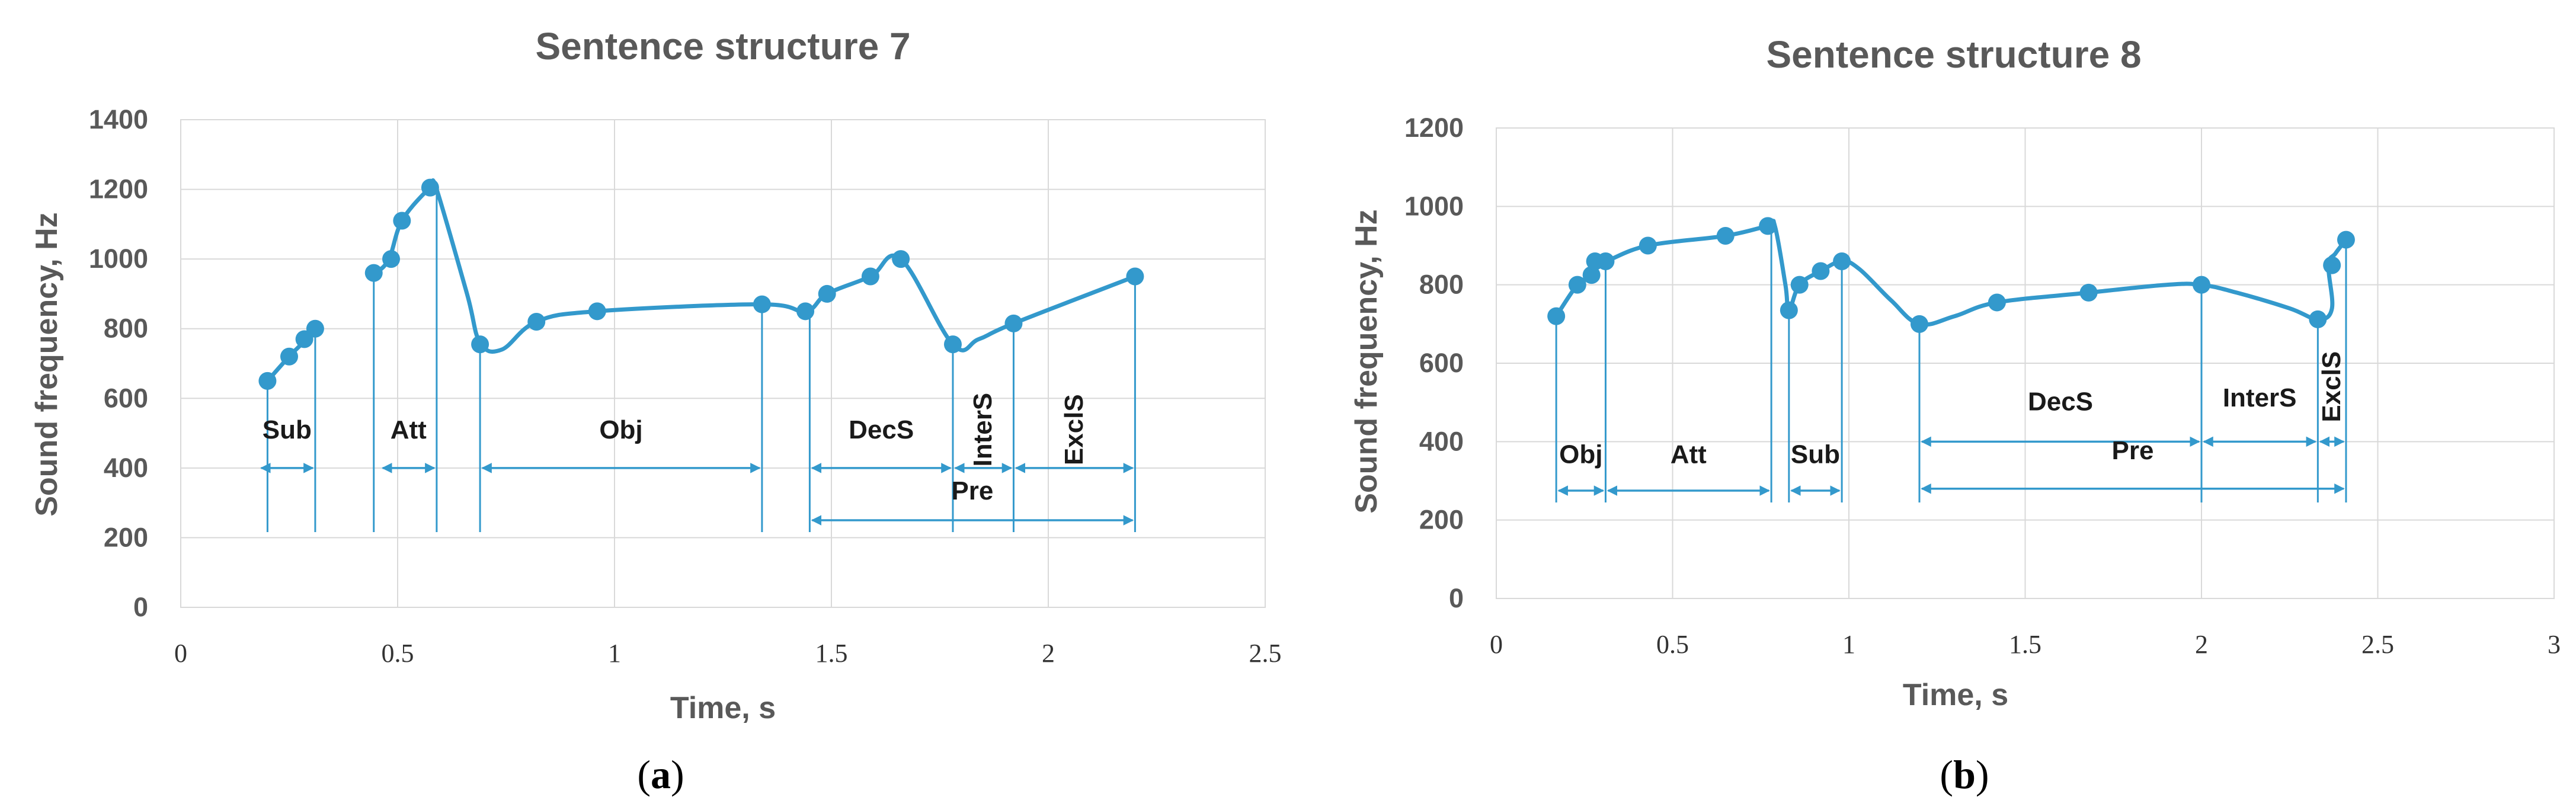 Image resolution: width=2576 pixels, height=810 pixels. Describe the element at coordinates (47, 364) in the screenshot. I see `chart-a-ylabel: Sound frequency, Hz` at that location.